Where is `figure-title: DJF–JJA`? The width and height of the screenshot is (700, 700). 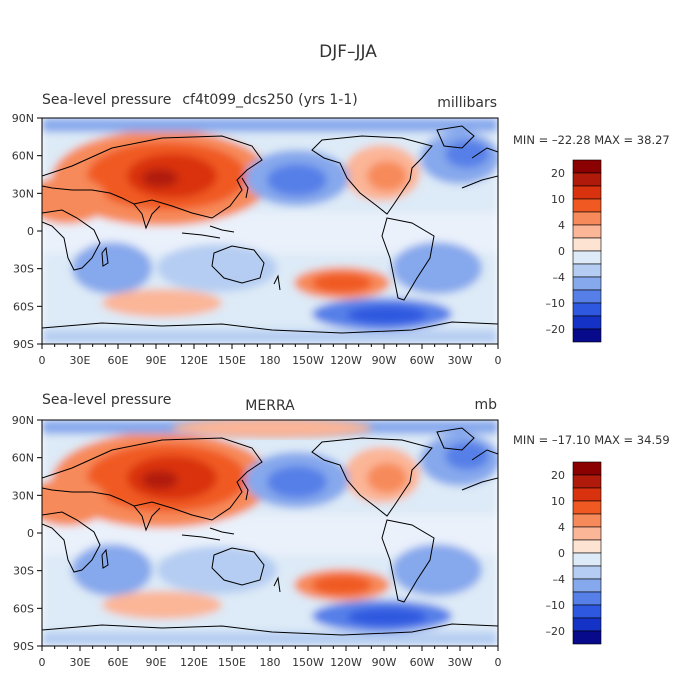
figure-title: DJF–JJA is located at coordinates (348, 52).